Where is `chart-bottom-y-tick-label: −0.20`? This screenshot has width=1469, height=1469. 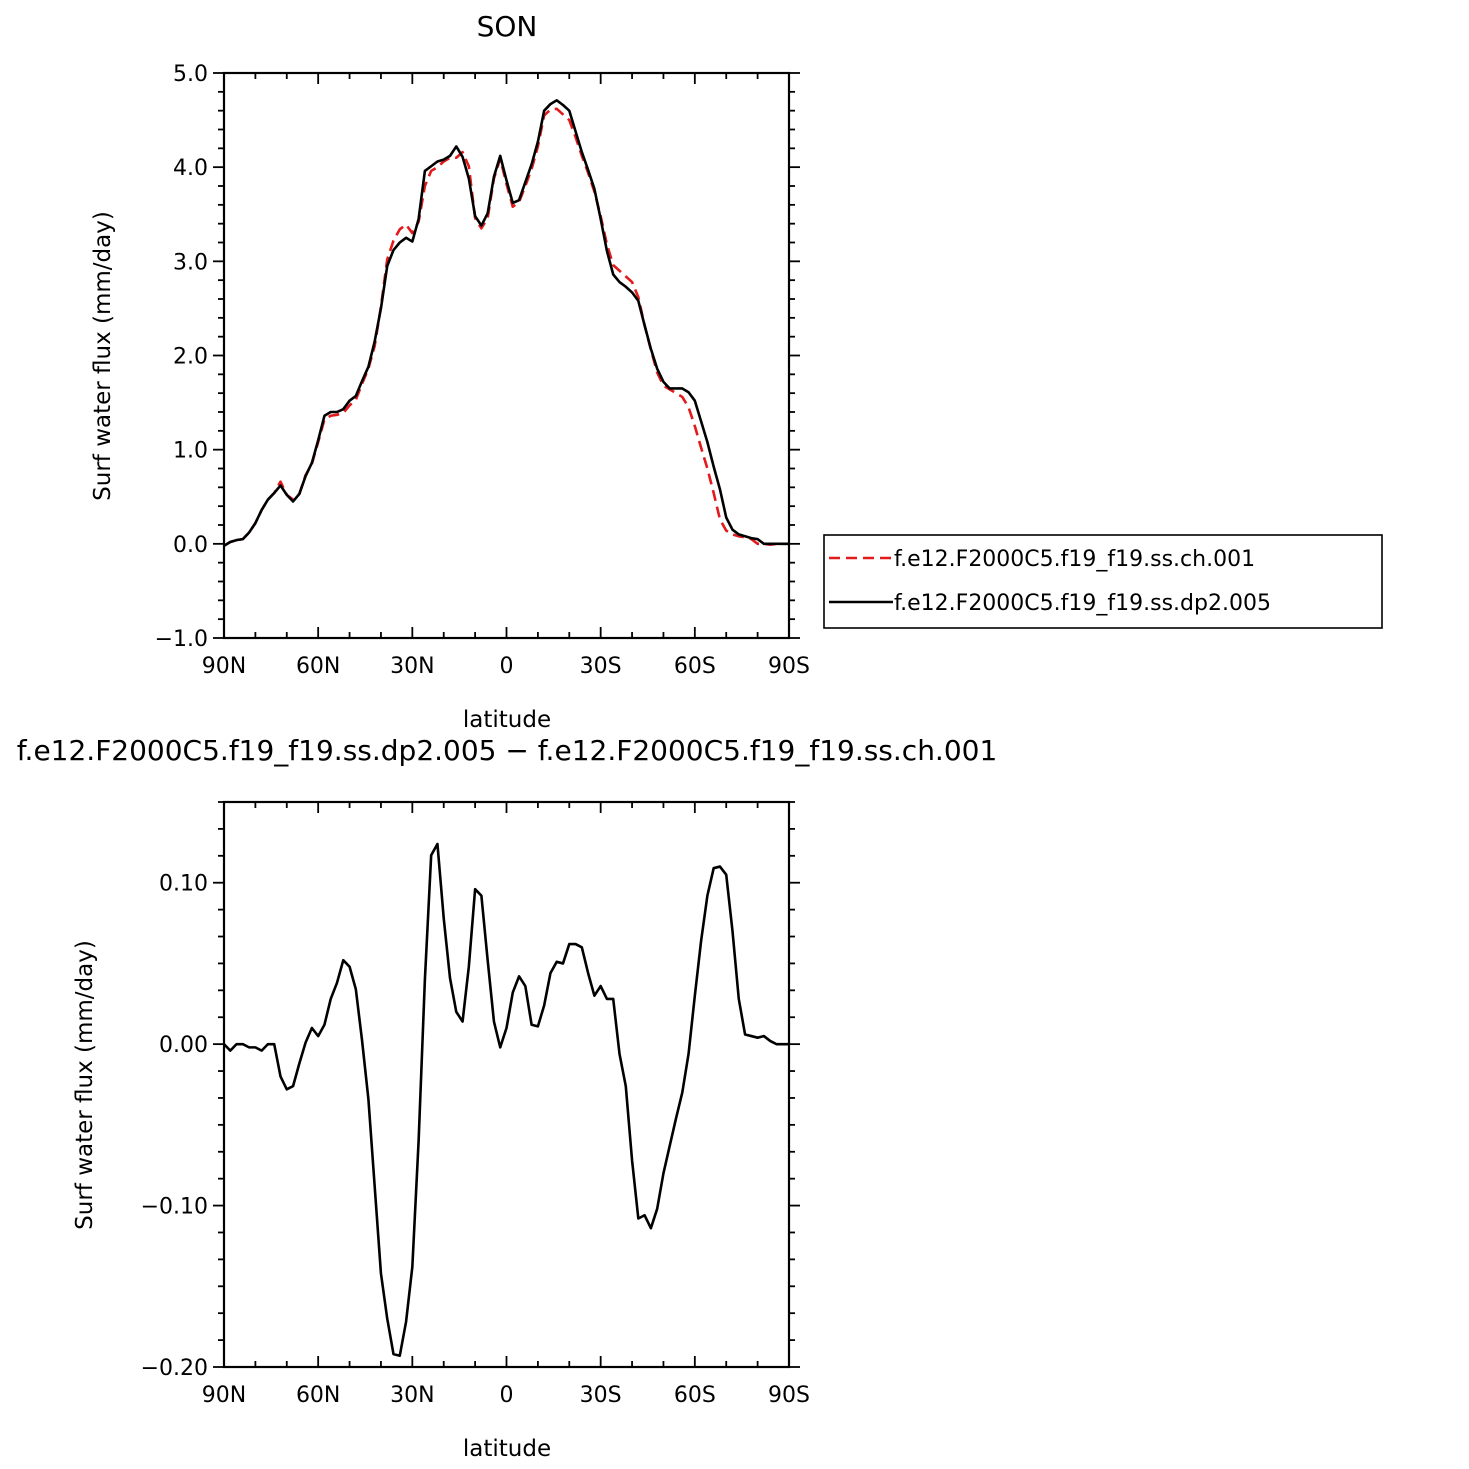
chart-bottom-y-tick-label: −0.20 is located at coordinates (174, 1368).